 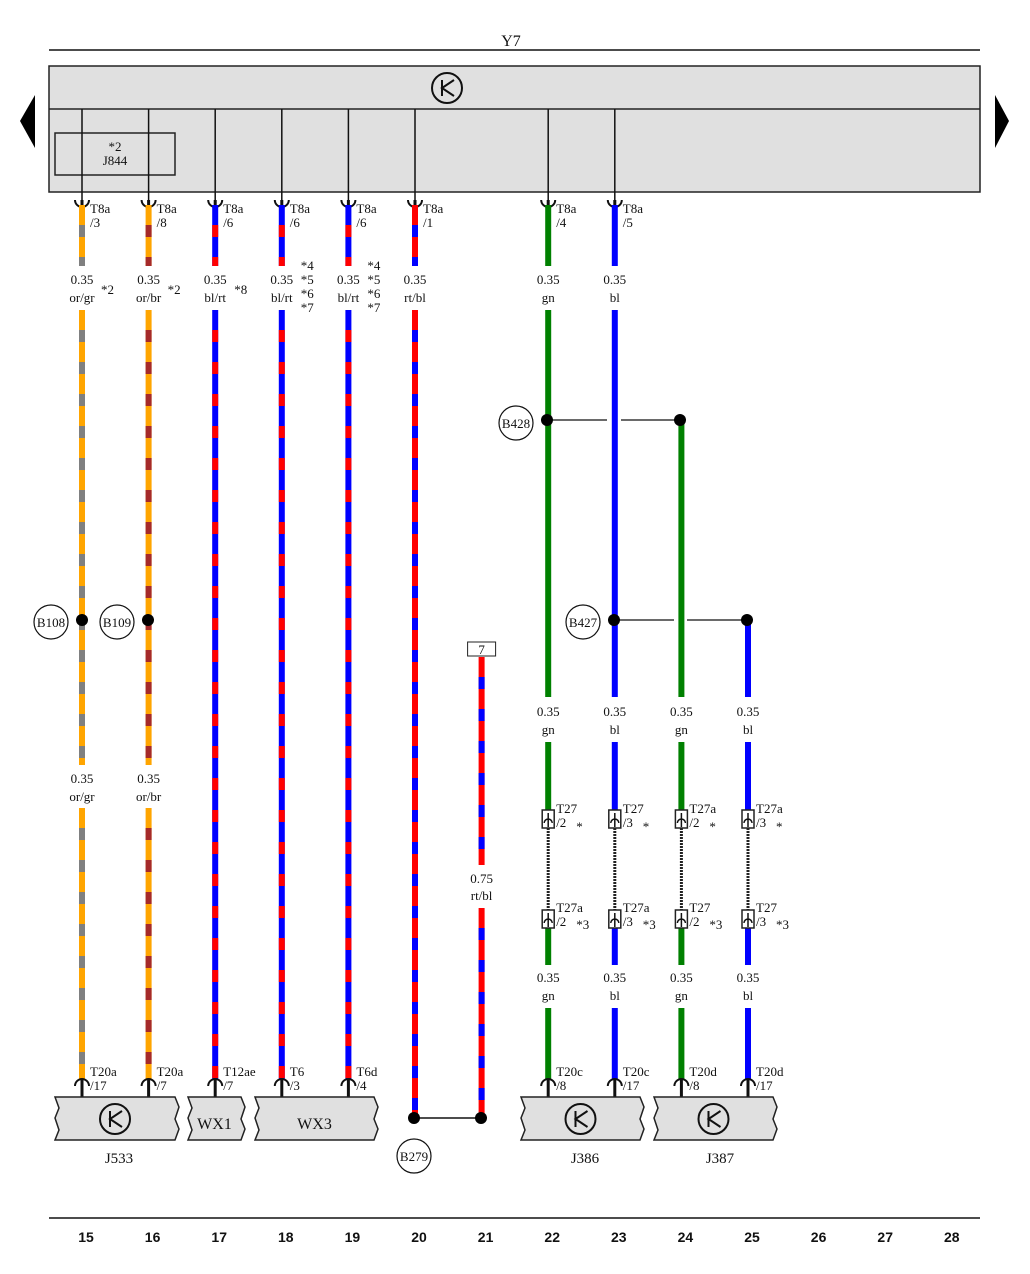 I want to click on component-label: J533, so click(x=119, y=1159).